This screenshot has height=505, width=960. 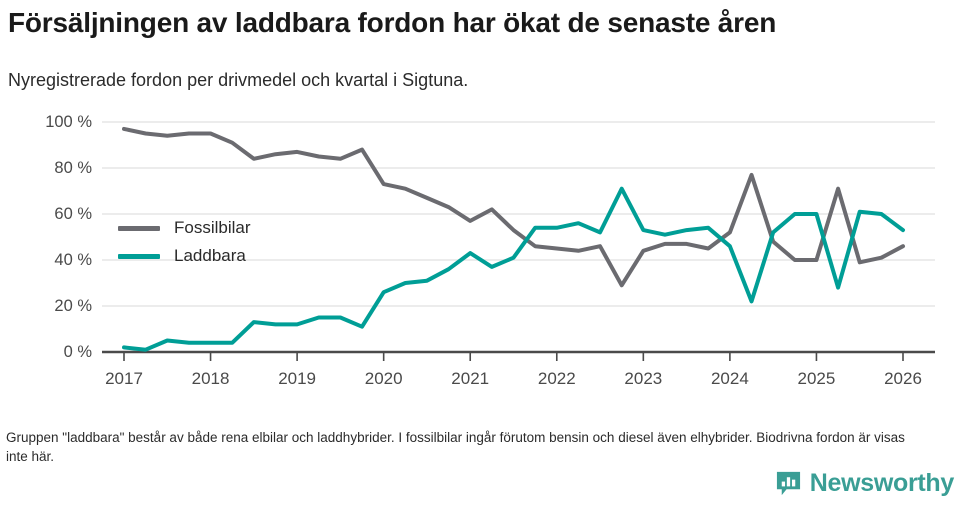 I want to click on y-axis-tick-label: 0 %, so click(x=78, y=352).